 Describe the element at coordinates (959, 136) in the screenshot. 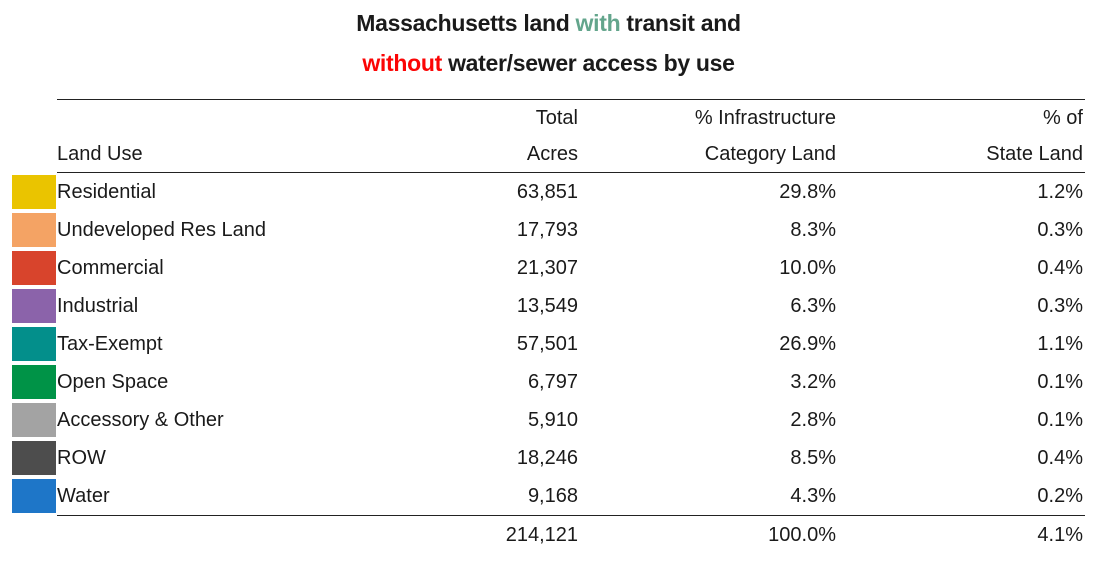

I see `column-header-pct-state-land: % of State Land` at that location.